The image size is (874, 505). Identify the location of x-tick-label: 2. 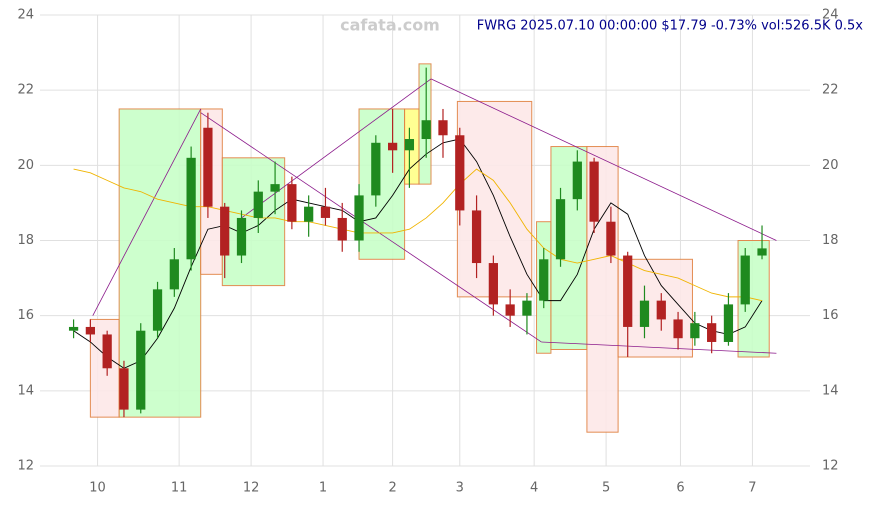
(392, 488).